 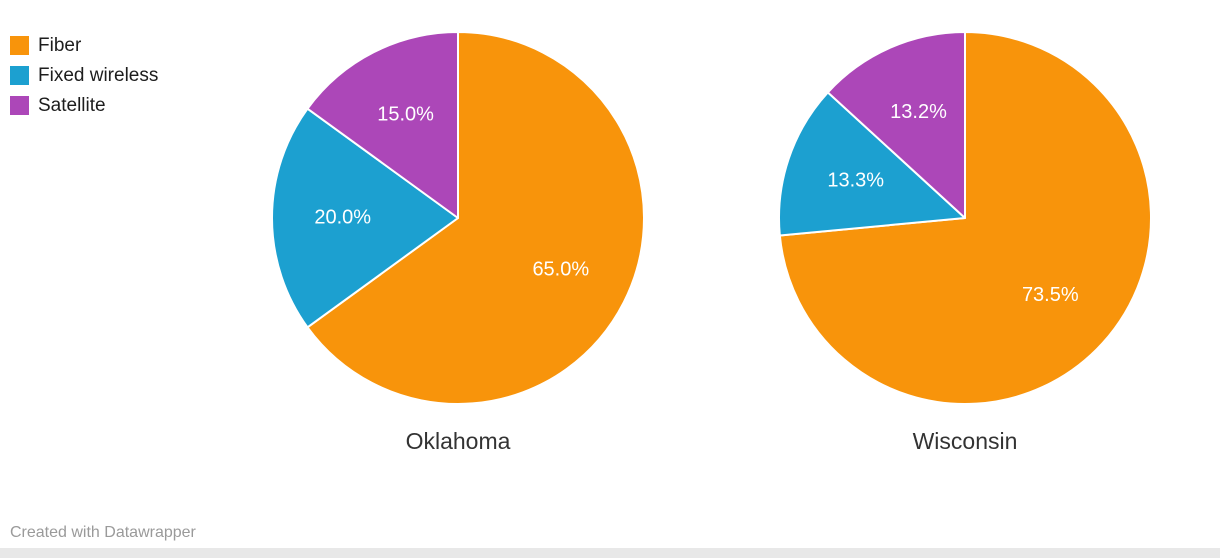 What do you see at coordinates (855, 181) in the screenshot?
I see `slice-value-label: 13.3%` at bounding box center [855, 181].